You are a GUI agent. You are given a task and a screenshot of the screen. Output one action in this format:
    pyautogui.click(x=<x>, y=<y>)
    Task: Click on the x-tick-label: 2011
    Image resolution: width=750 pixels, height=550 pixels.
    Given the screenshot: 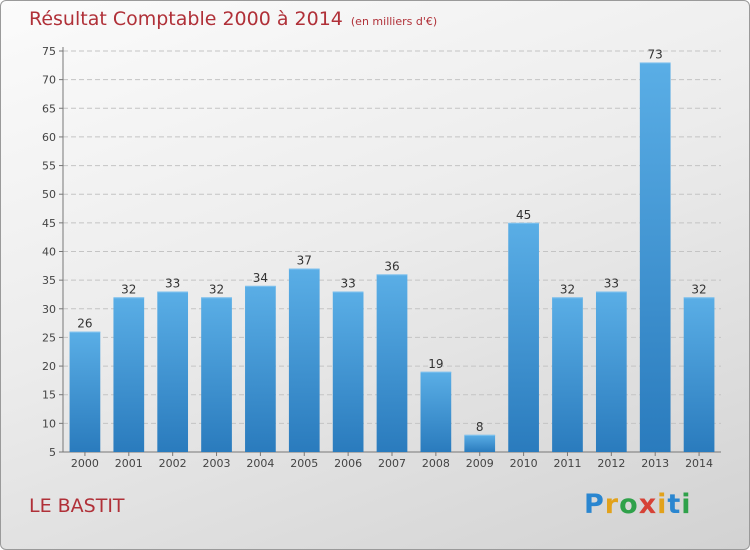 What is the action you would take?
    pyautogui.click(x=567, y=463)
    